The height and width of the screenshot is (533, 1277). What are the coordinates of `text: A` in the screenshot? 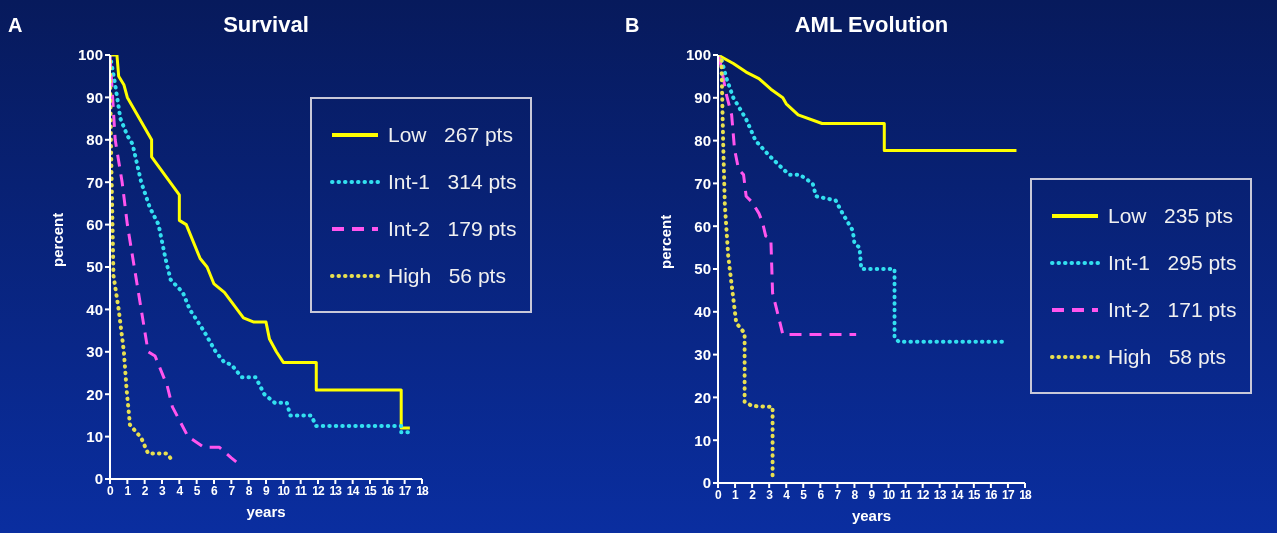 It's located at (15, 25).